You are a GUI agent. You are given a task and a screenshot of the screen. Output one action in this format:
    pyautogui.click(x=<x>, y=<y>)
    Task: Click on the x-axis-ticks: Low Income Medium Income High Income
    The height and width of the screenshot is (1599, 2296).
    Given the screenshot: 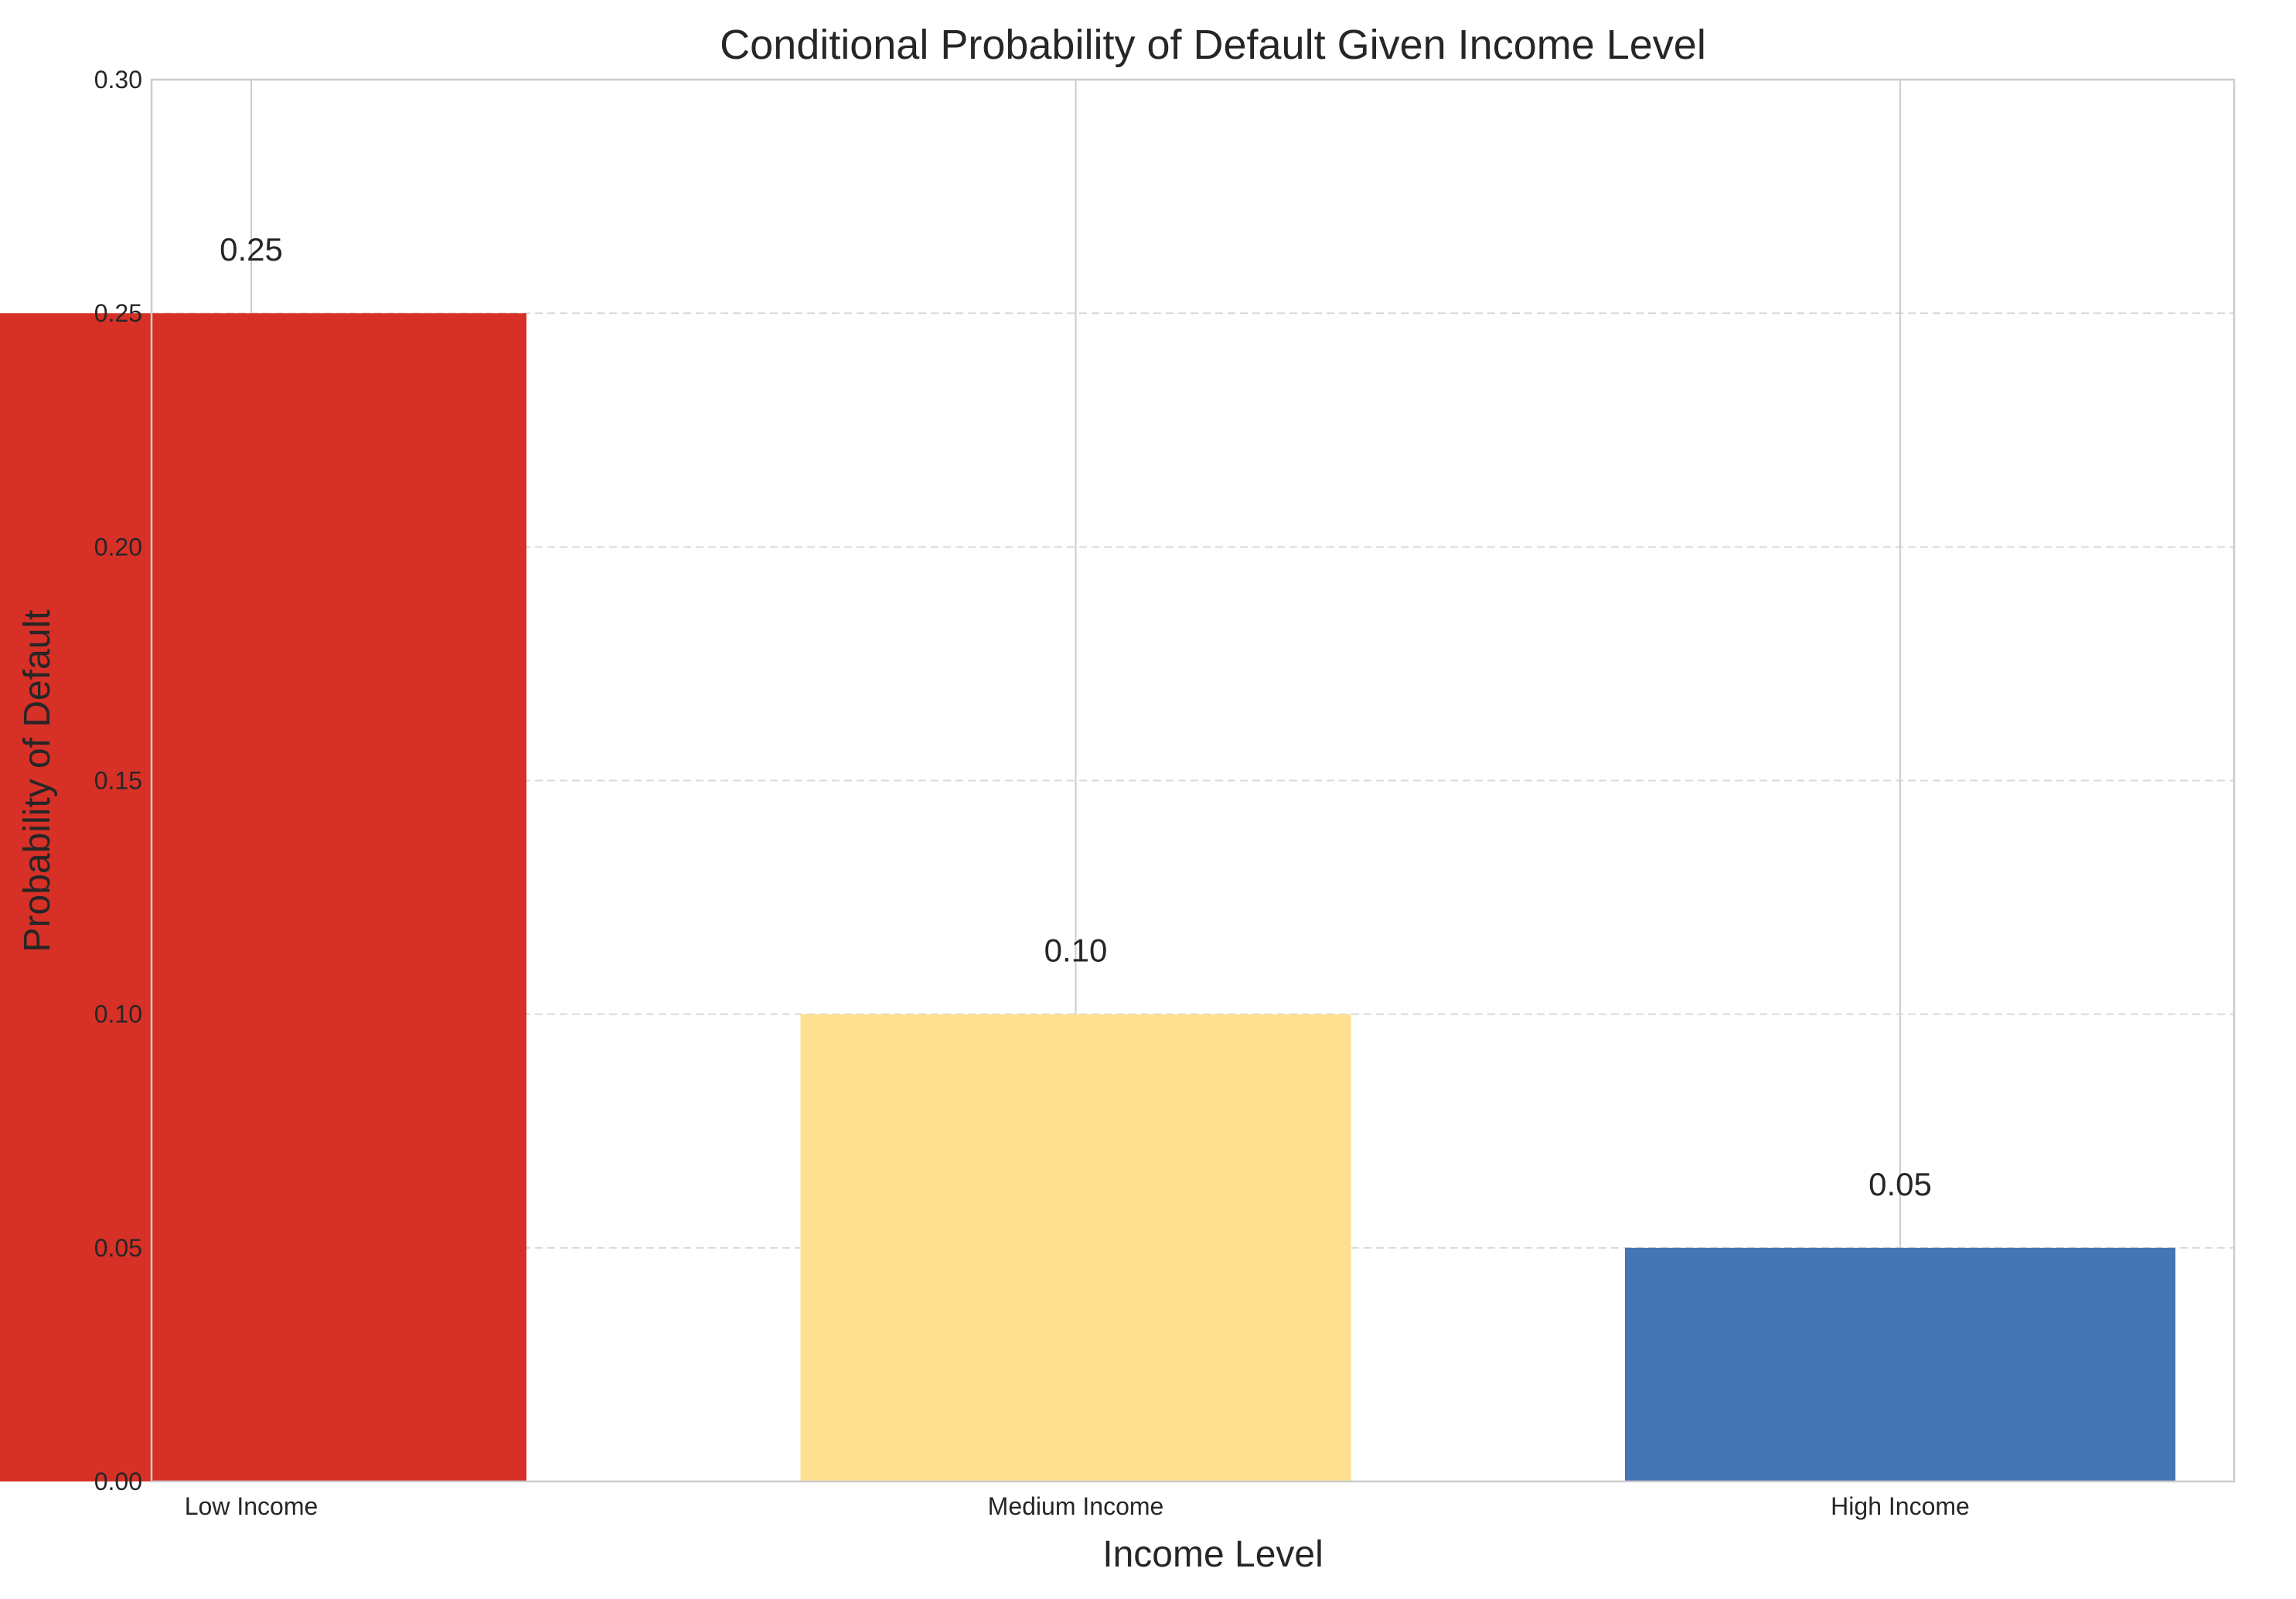 What is the action you would take?
    pyautogui.click(x=1077, y=1506)
    